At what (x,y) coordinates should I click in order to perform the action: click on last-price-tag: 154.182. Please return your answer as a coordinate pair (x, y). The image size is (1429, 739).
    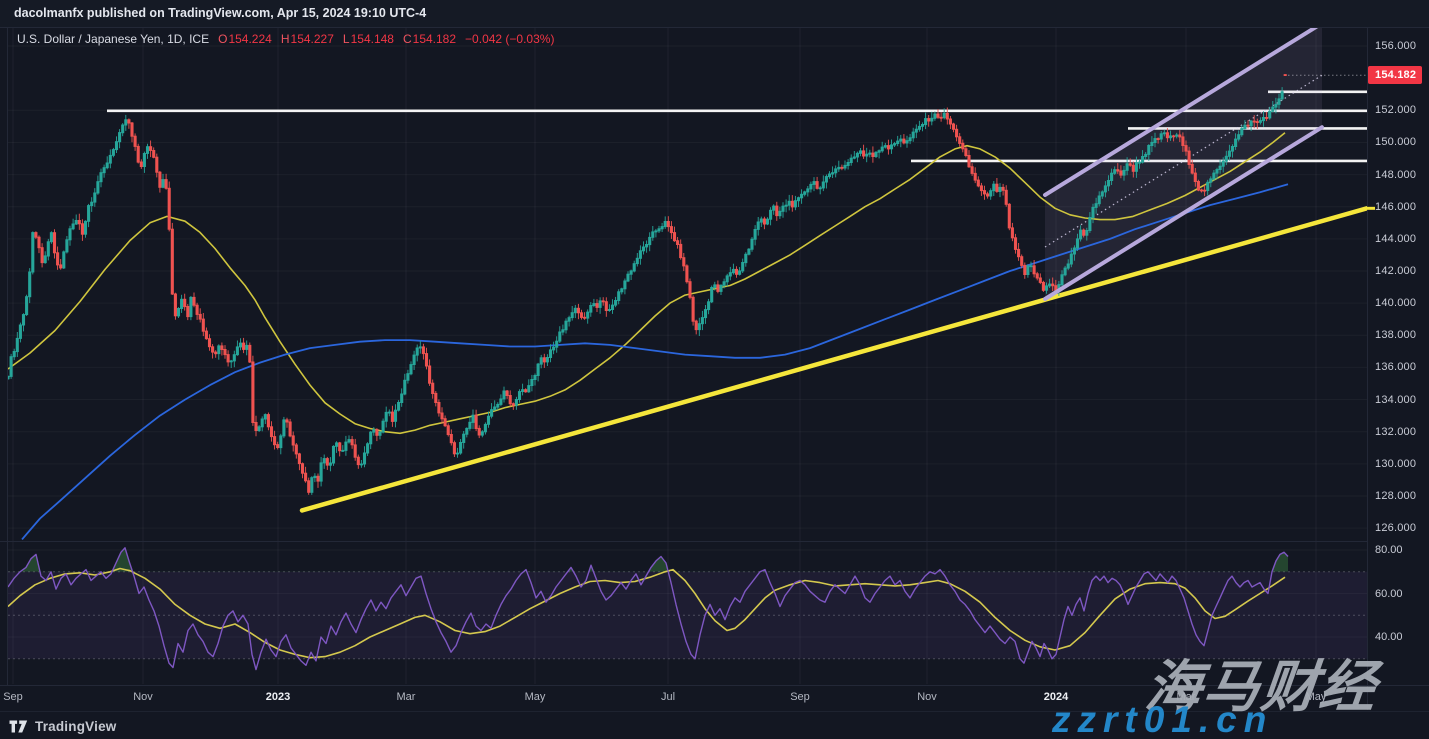
    Looking at the image, I should click on (1395, 75).